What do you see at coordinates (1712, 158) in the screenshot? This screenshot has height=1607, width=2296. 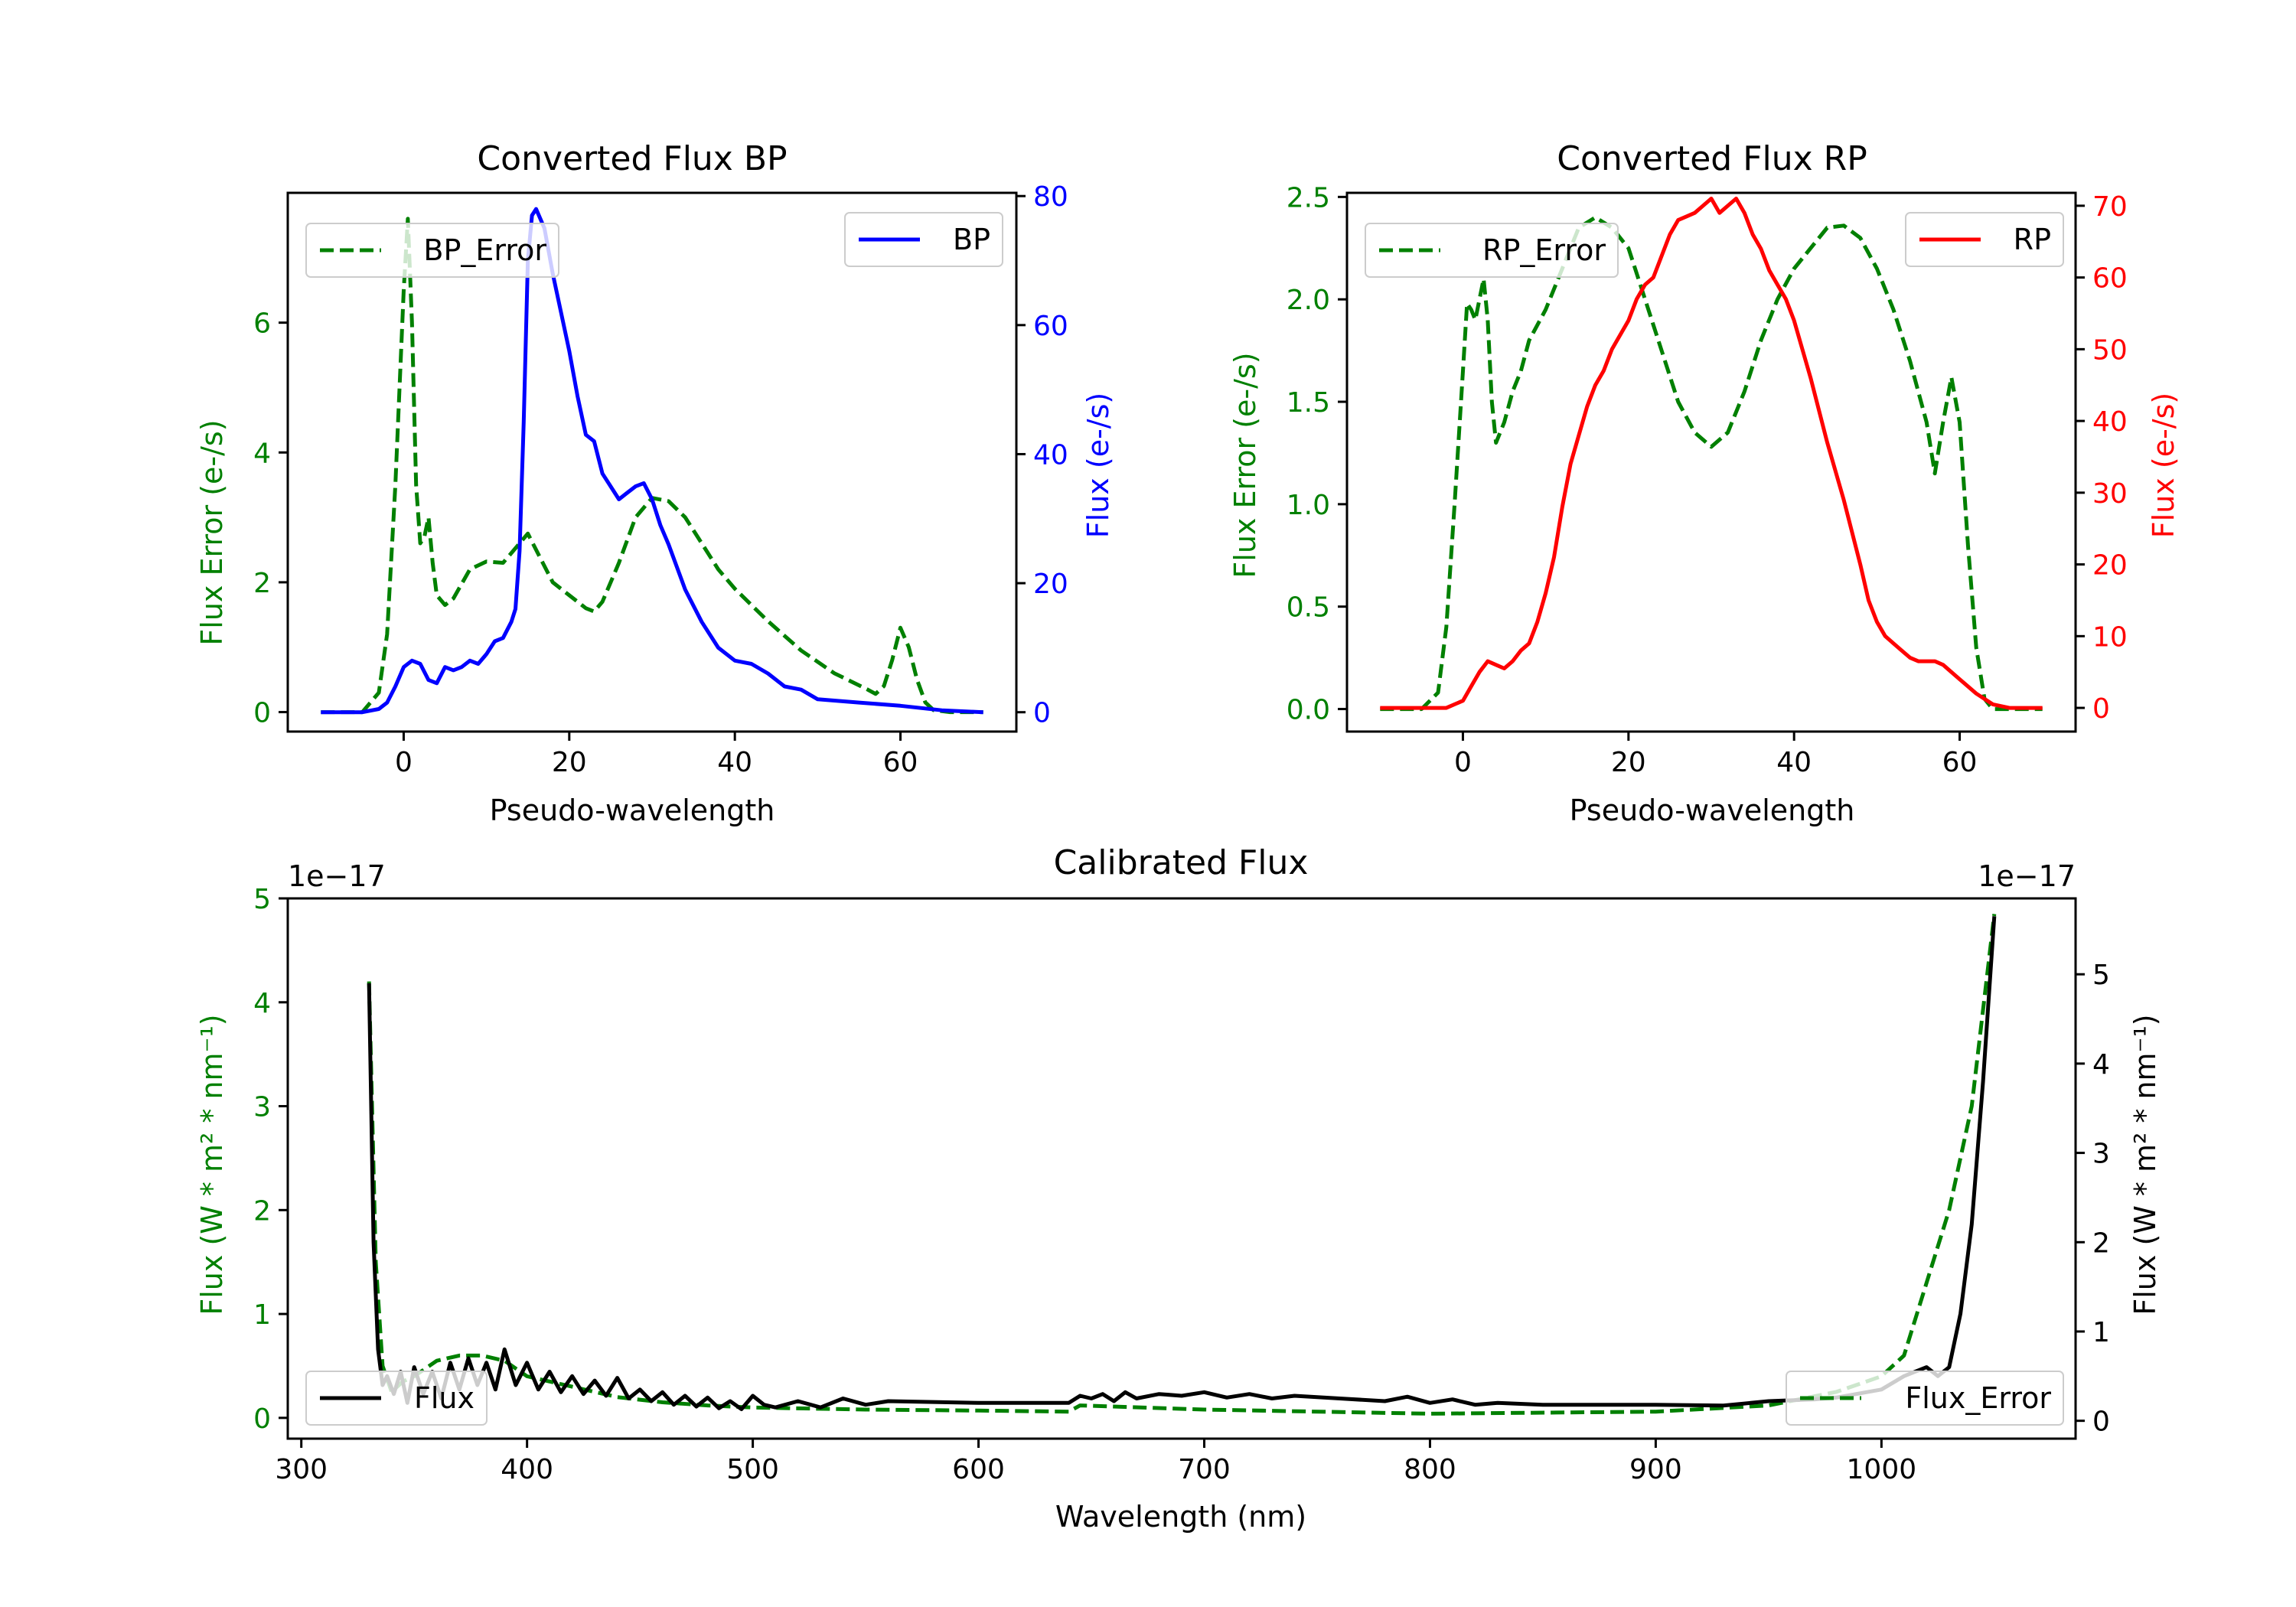 I see `rp-title: Converted Flux RP` at bounding box center [1712, 158].